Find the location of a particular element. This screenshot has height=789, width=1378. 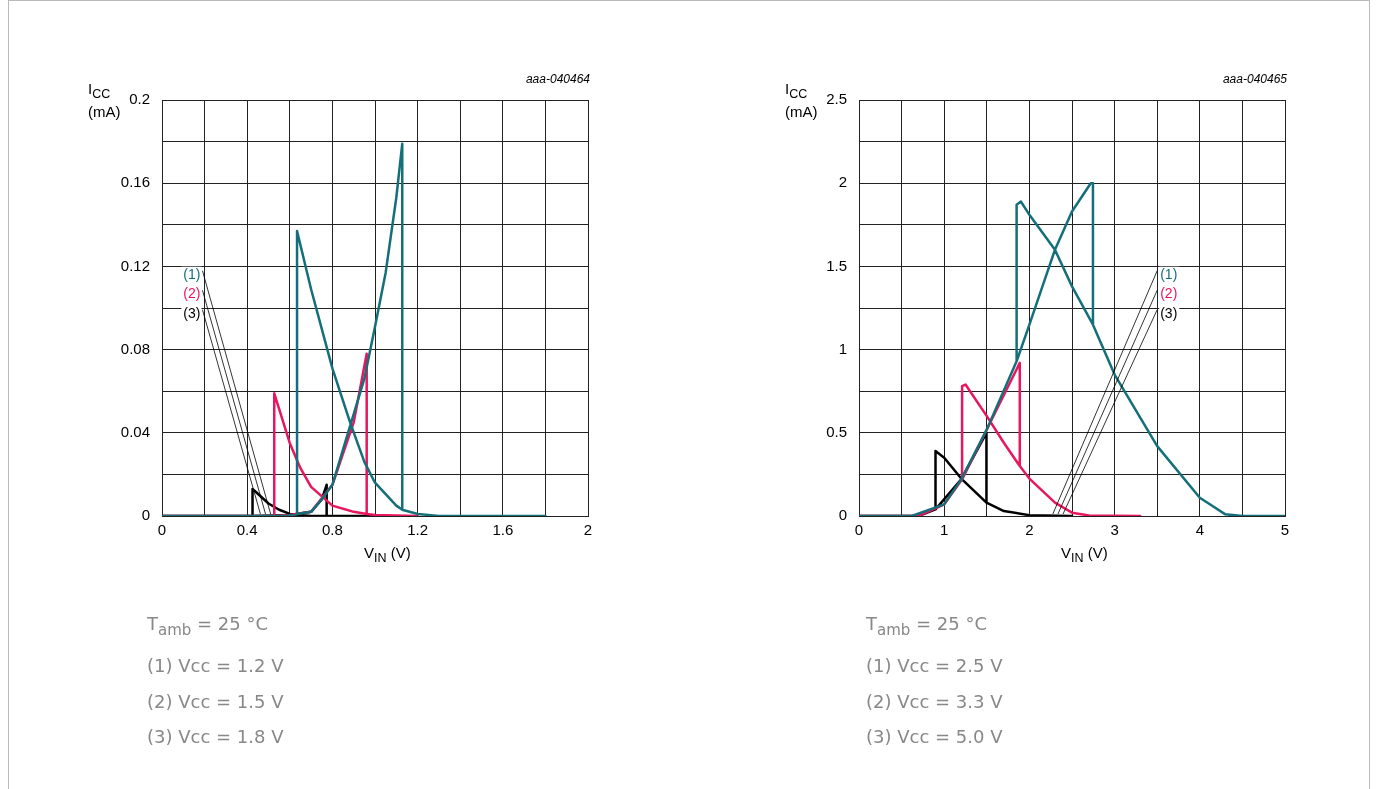

text: aaa-040465 is located at coordinates (1254, 79).